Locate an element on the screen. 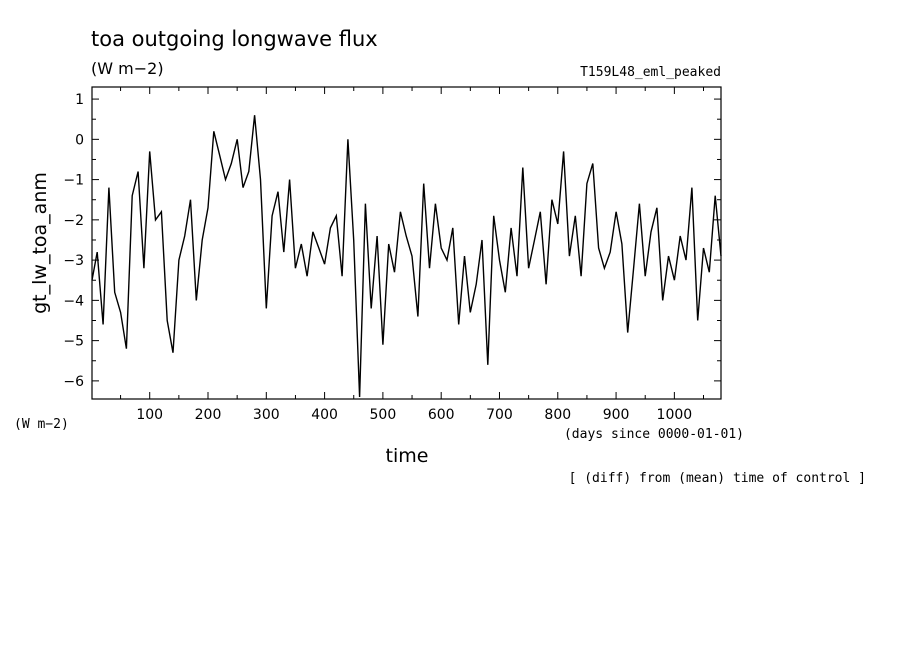 The width and height of the screenshot is (904, 654). run-label: T159L48_eml_peaked is located at coordinates (650, 72).